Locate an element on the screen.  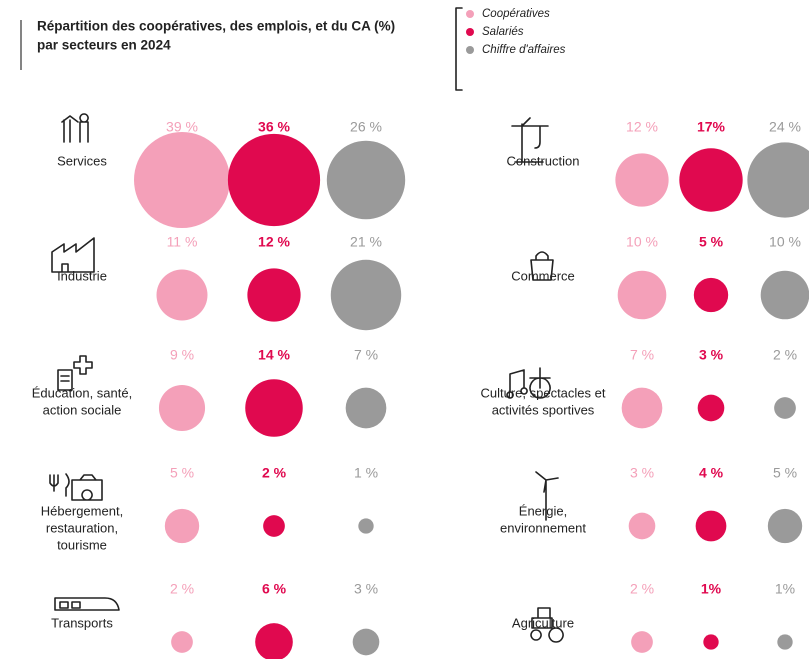
category-label: Culture, spectacles et is located at coordinates (542, 392).